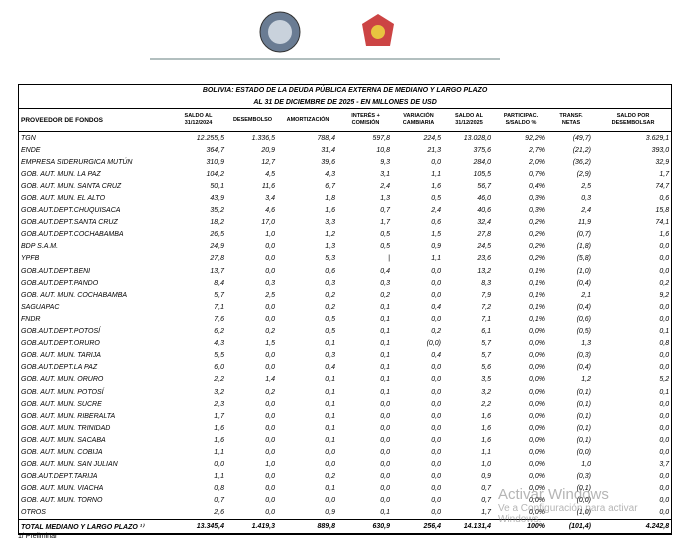  I want to click on cell: 4,3, so click(330, 174).